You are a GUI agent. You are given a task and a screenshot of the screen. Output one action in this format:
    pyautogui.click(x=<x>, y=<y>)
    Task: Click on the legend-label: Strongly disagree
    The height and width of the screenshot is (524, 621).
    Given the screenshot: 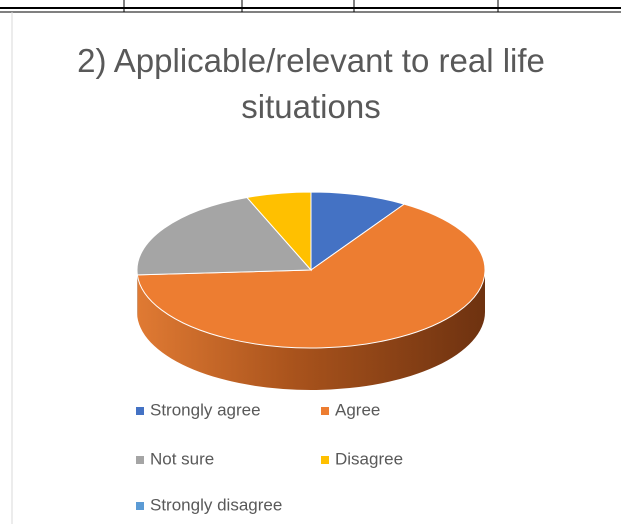 What is the action you would take?
    pyautogui.click(x=216, y=504)
    